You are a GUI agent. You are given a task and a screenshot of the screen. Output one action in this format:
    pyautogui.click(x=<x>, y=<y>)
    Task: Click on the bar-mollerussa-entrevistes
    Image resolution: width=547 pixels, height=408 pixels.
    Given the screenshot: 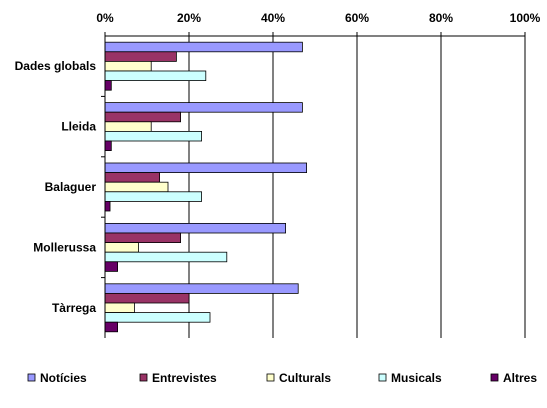 What is the action you would take?
    pyautogui.click(x=142, y=238)
    